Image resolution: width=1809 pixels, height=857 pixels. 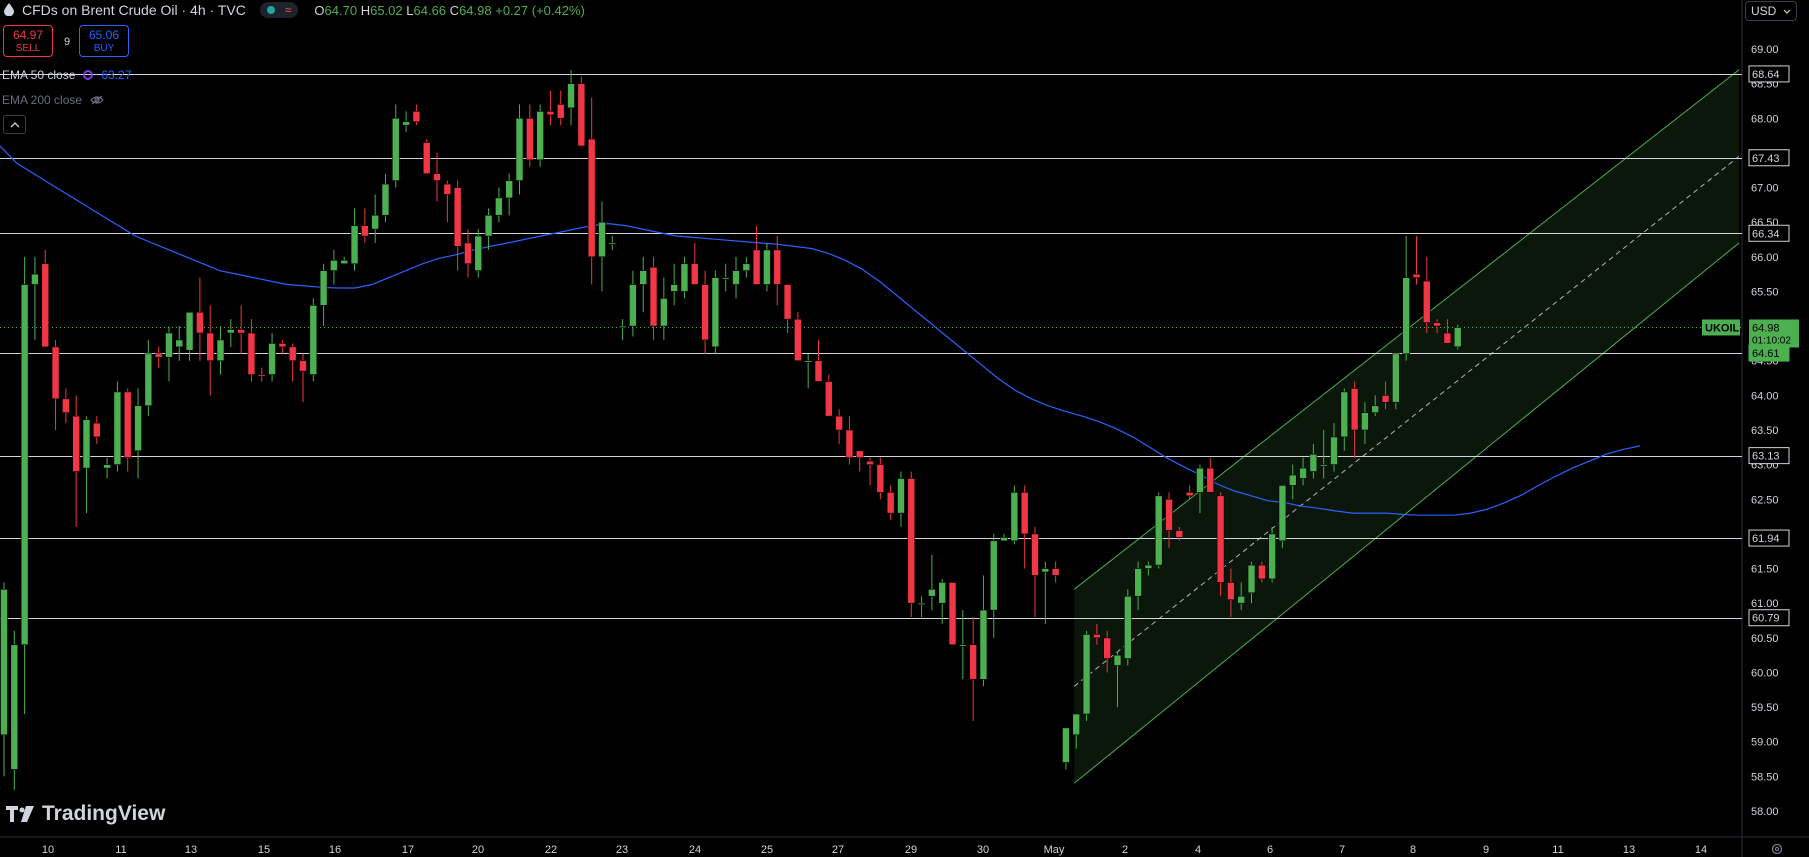 What do you see at coordinates (288, 10) in the screenshot?
I see `data-delay-icon: ≈` at bounding box center [288, 10].